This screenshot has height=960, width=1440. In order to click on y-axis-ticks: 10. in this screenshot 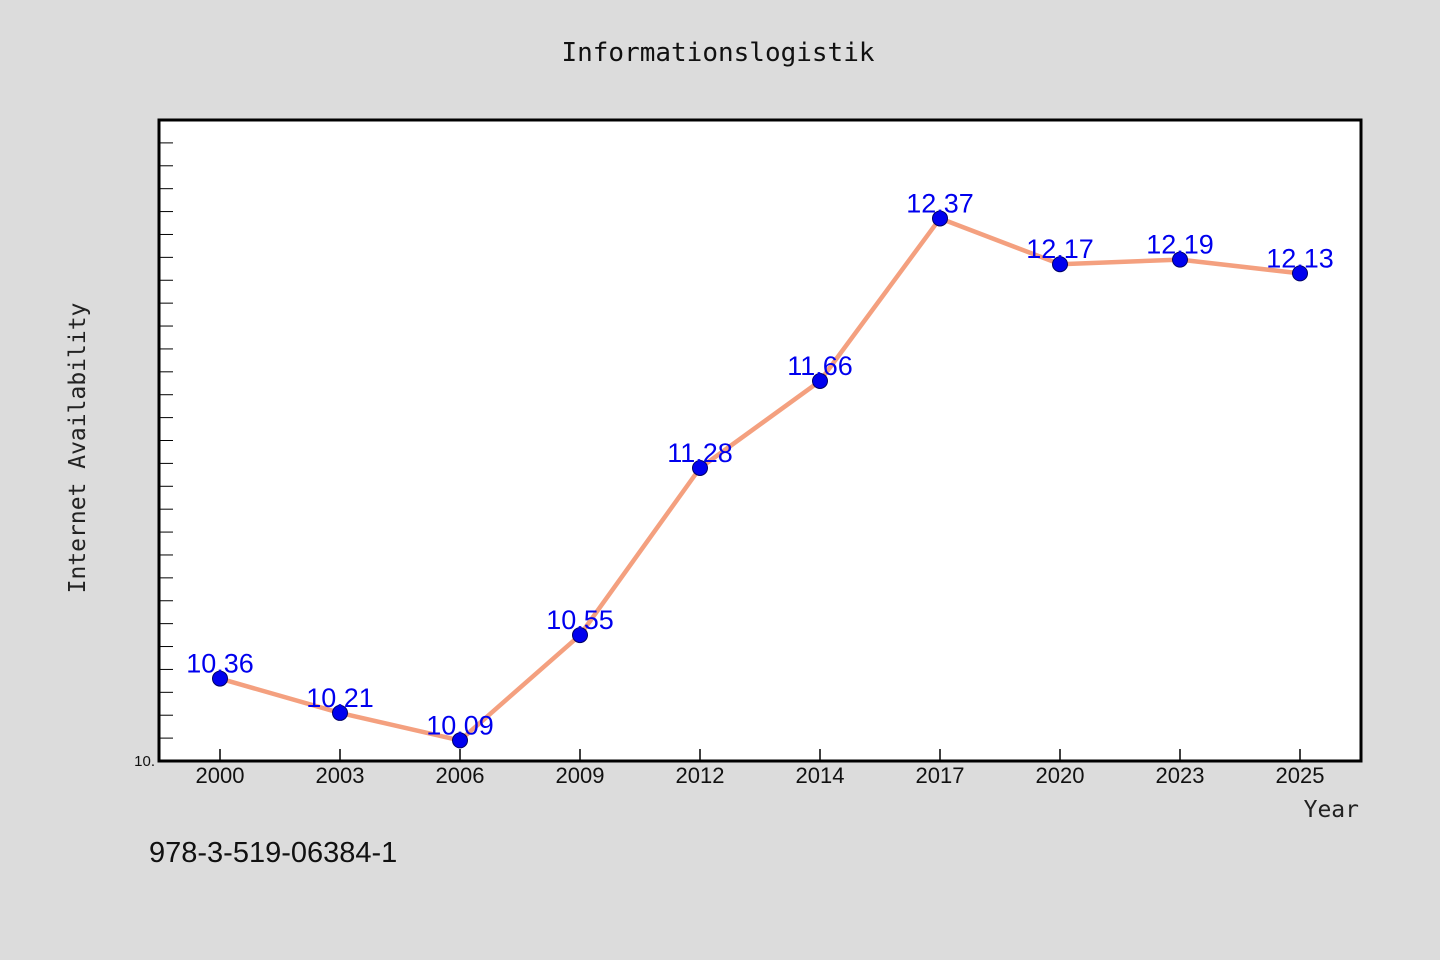, I will do `click(153, 456)`.